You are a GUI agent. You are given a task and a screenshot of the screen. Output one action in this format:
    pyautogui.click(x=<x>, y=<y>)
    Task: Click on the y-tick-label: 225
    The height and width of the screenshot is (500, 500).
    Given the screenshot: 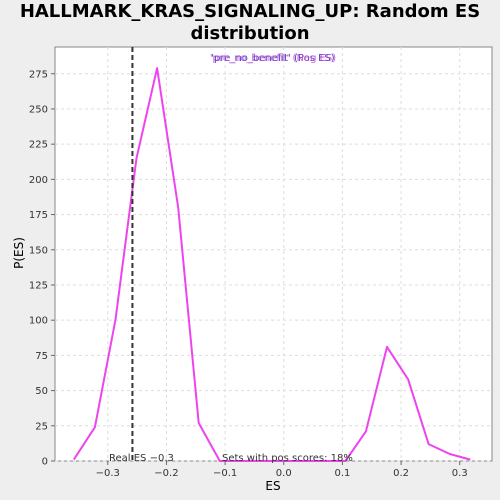 What is the action you would take?
    pyautogui.click(x=38, y=145)
    